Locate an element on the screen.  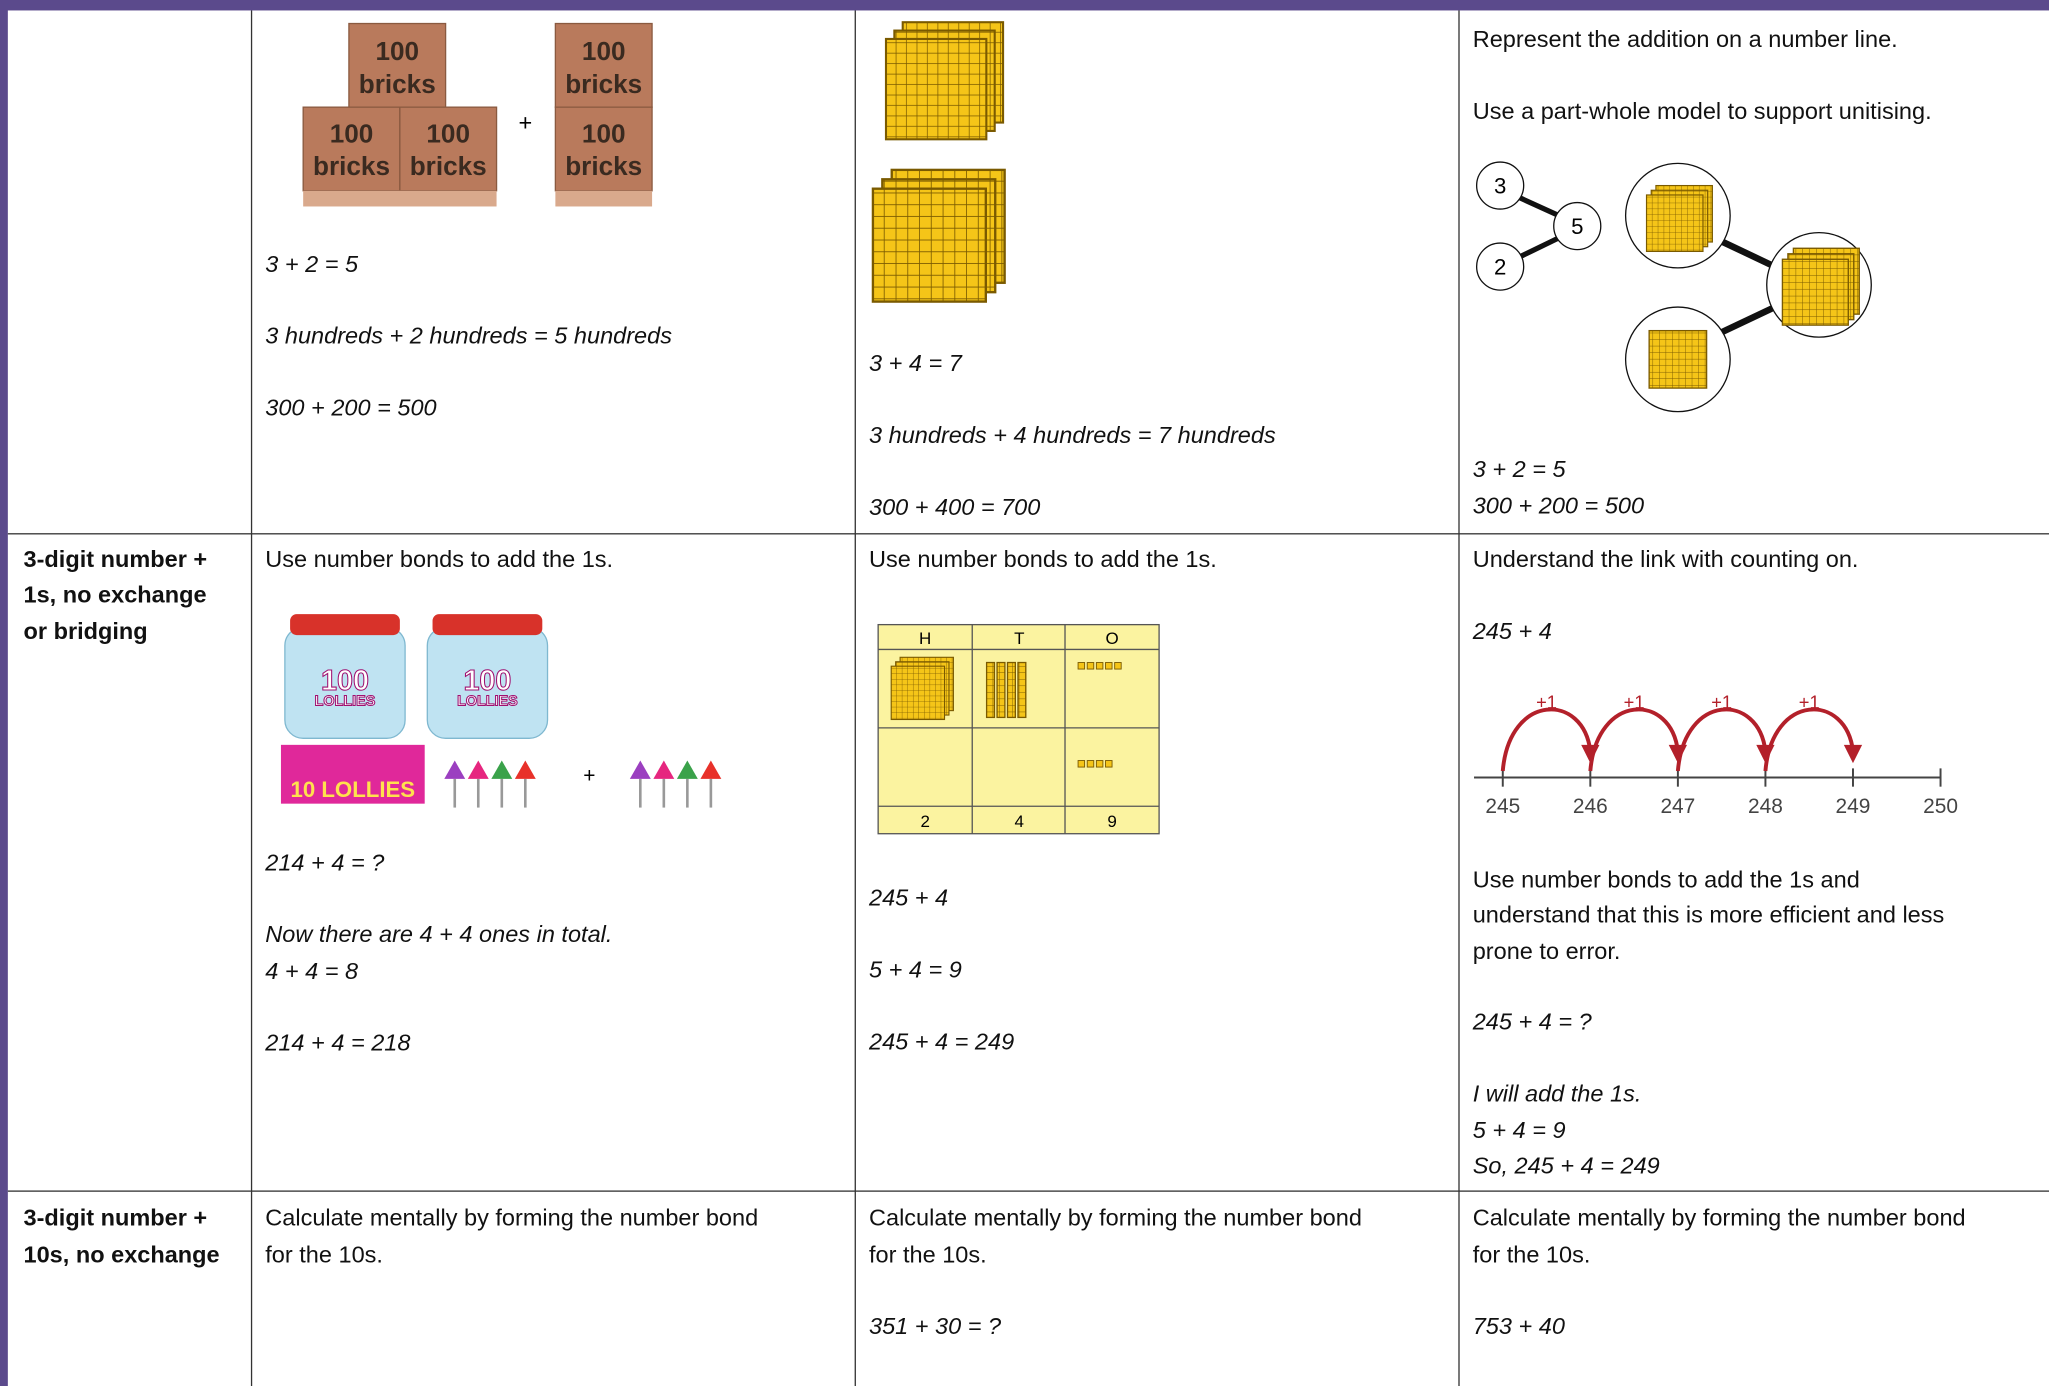
column-total: 9 is located at coordinates (1111, 821).